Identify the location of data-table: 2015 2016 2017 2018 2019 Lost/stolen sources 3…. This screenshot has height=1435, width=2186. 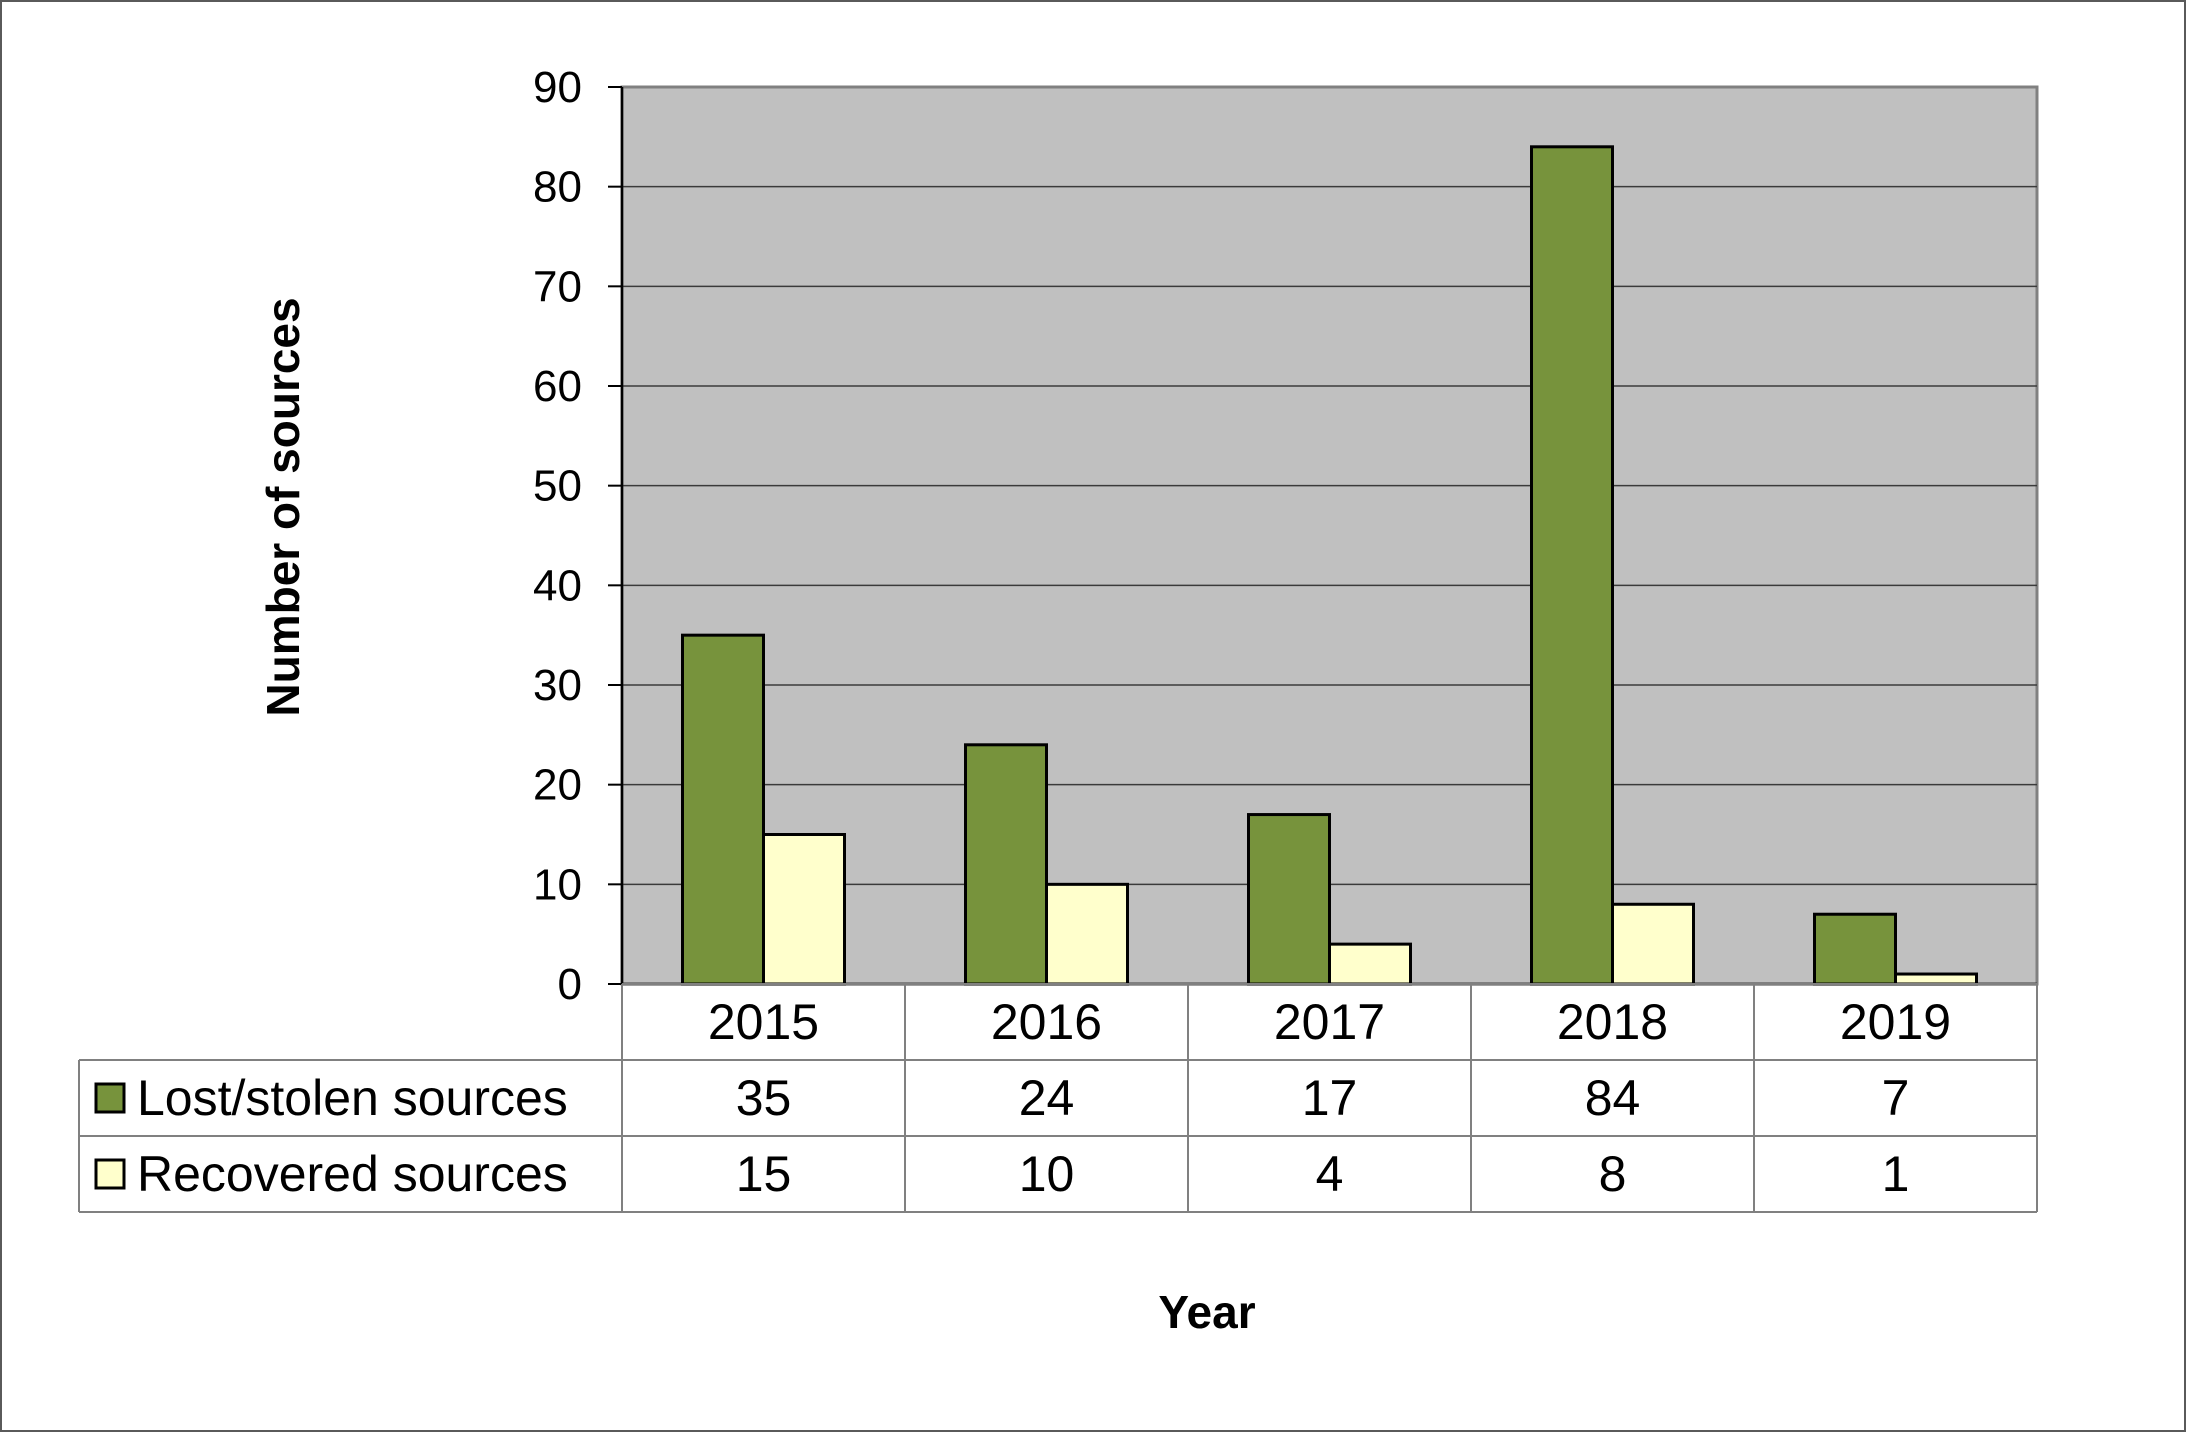
(1058, 1098).